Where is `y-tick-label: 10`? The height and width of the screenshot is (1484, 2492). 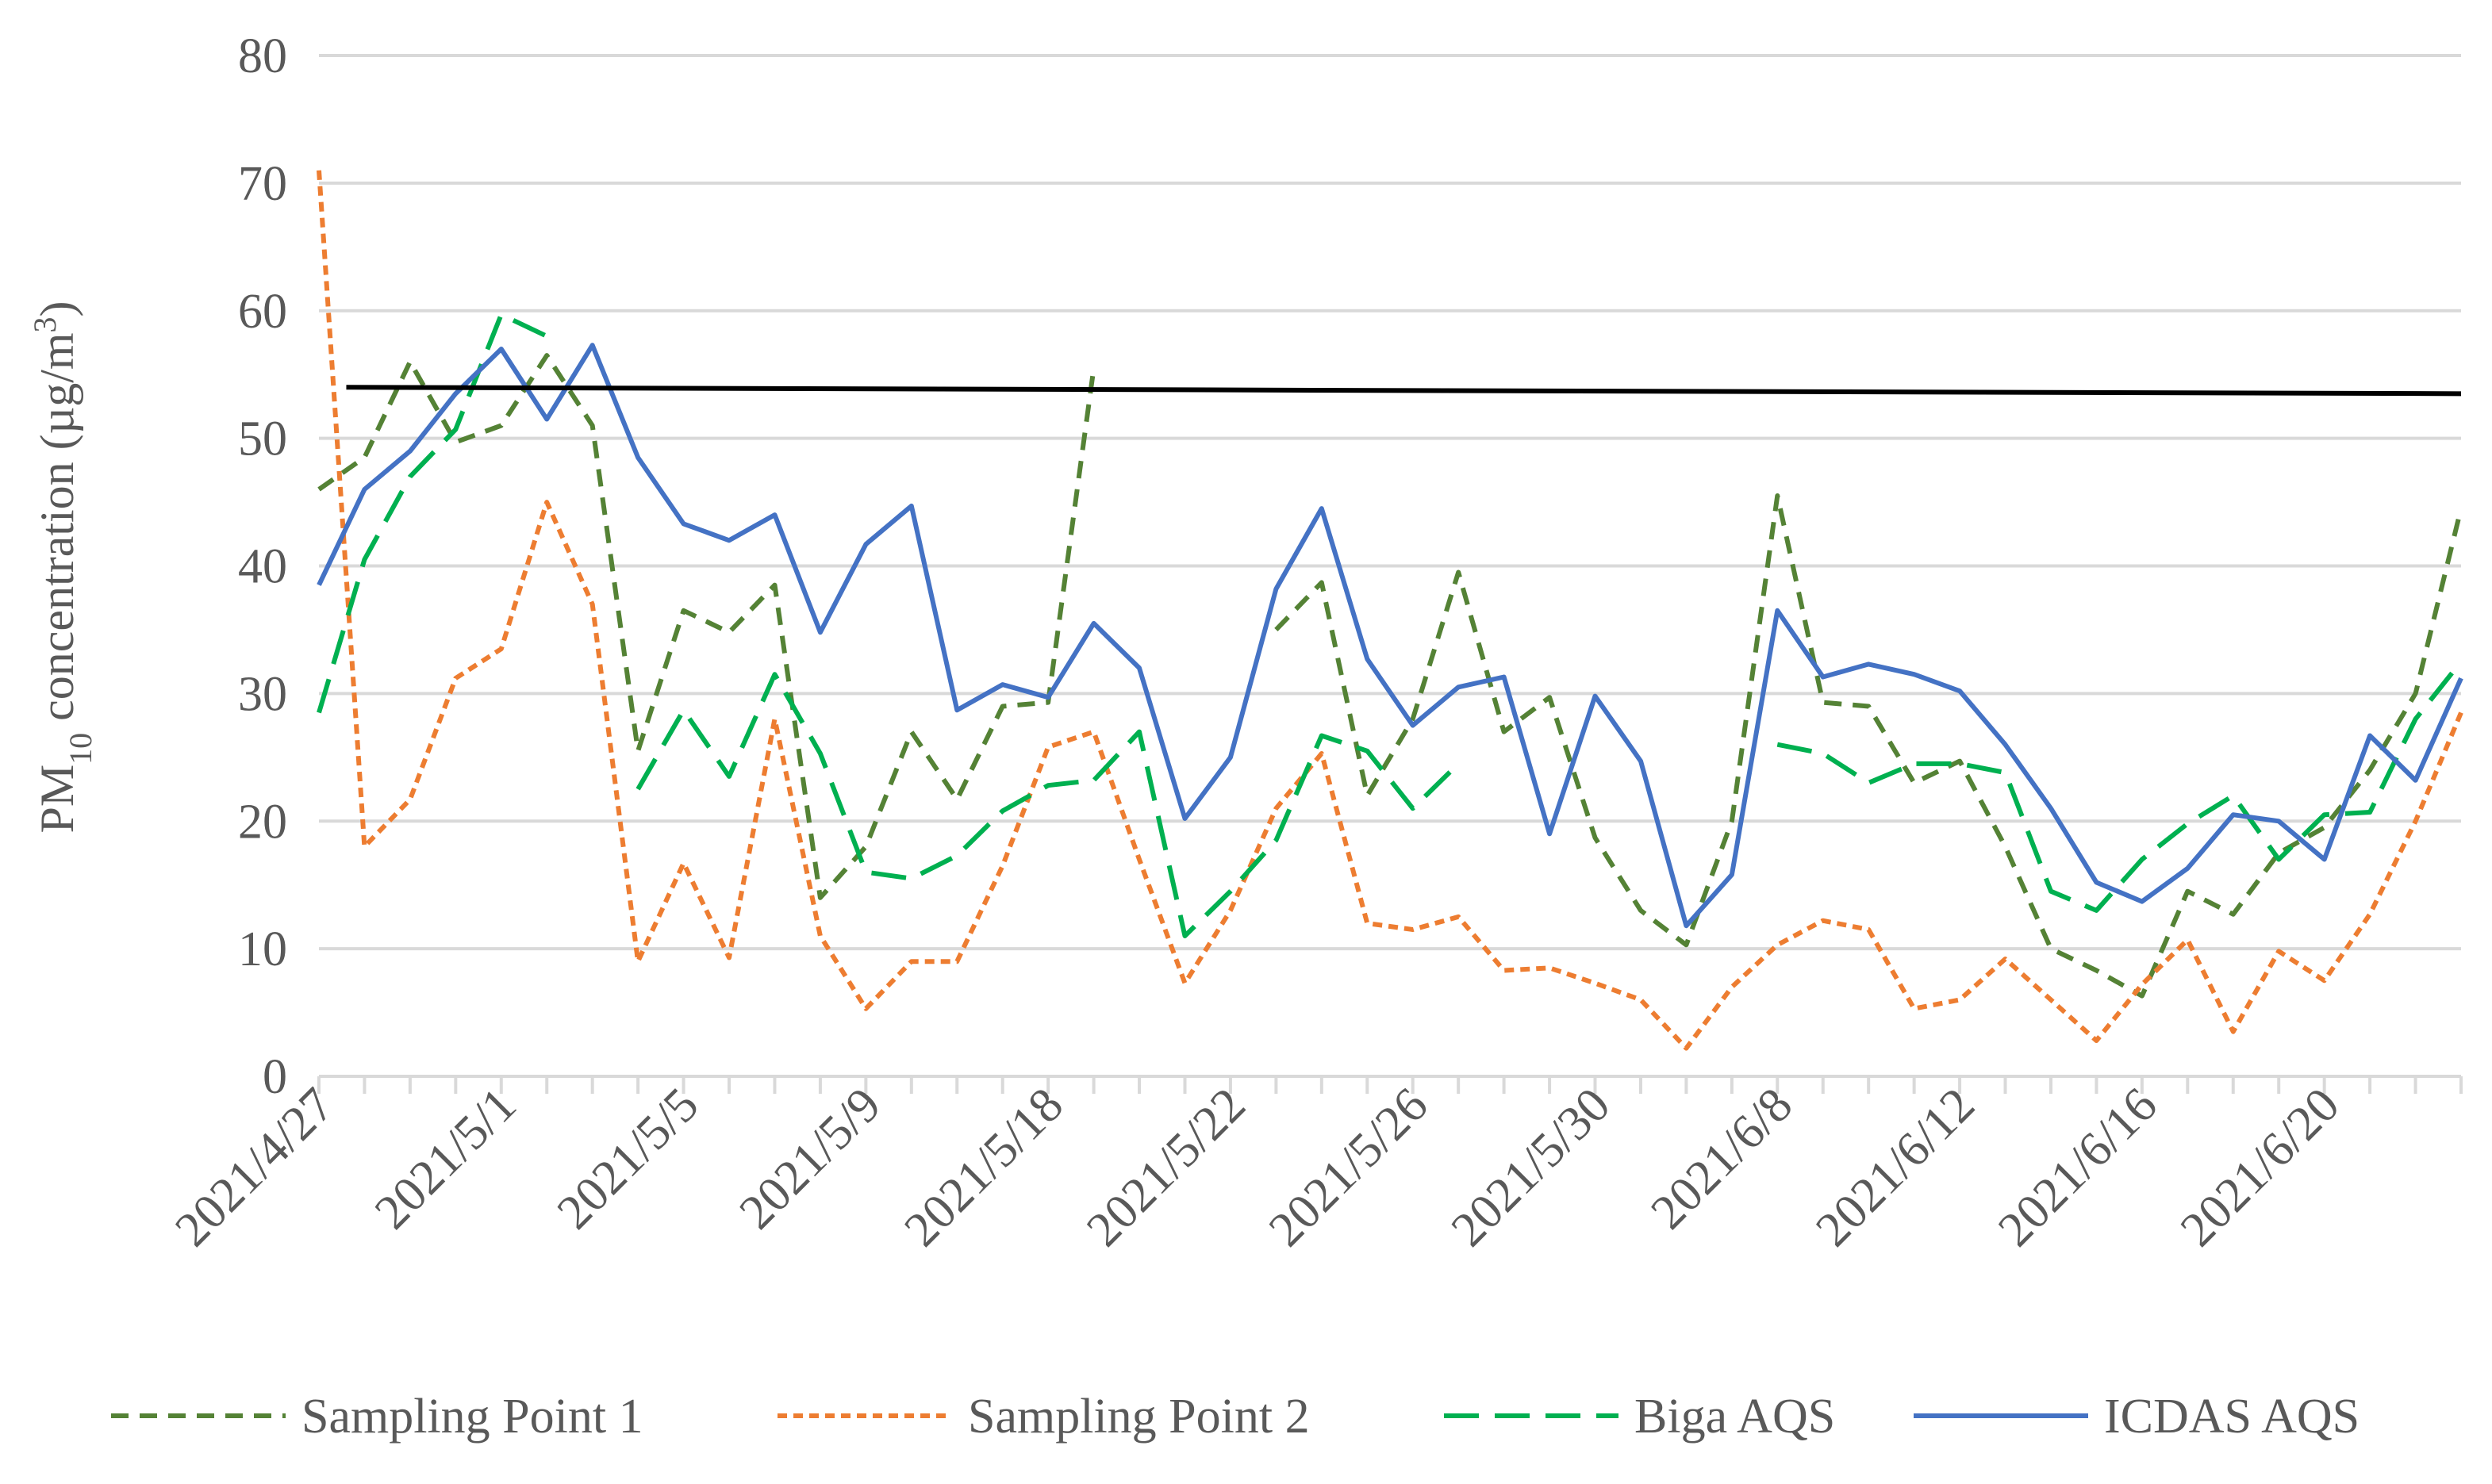 y-tick-label: 10 is located at coordinates (262, 949).